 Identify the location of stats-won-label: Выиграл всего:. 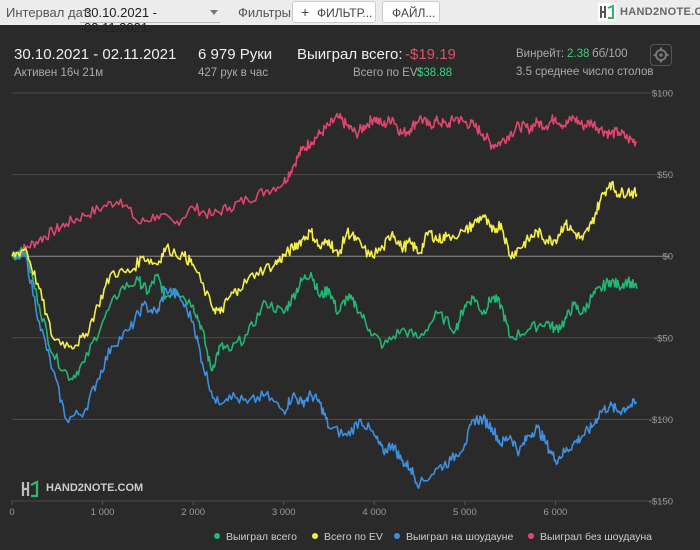
(350, 54).